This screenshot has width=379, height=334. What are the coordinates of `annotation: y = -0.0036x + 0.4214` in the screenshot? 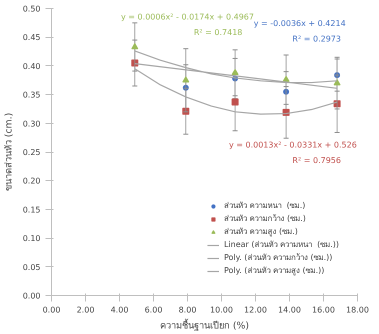 It's located at (300, 23).